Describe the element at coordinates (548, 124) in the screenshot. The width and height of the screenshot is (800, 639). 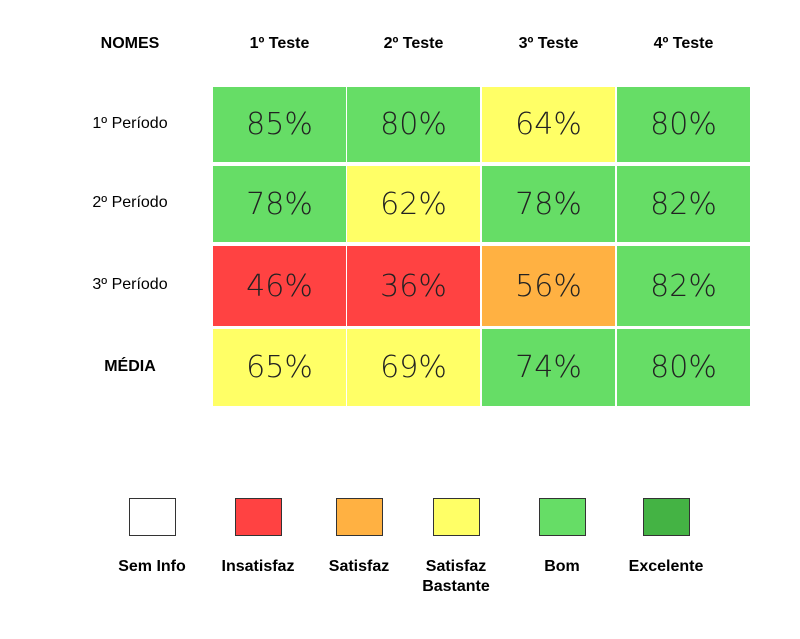
I see `heatmap-cell: 64%` at that location.